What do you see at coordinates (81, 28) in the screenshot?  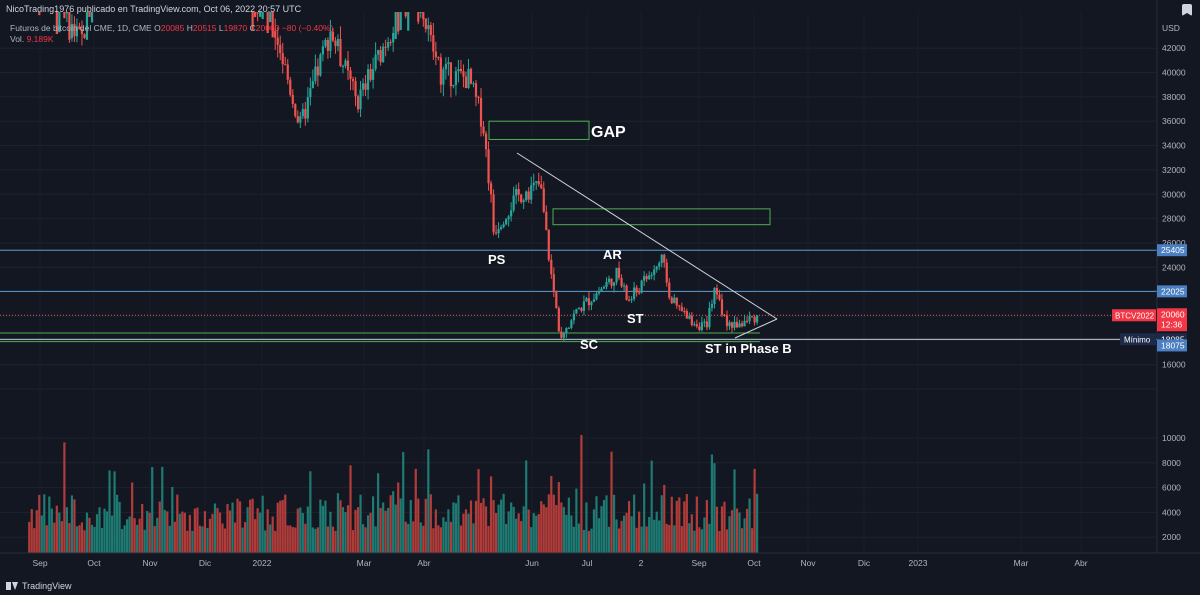 I see `symbol-line: Futuros de bitcoin del CME, 1D, CME` at bounding box center [81, 28].